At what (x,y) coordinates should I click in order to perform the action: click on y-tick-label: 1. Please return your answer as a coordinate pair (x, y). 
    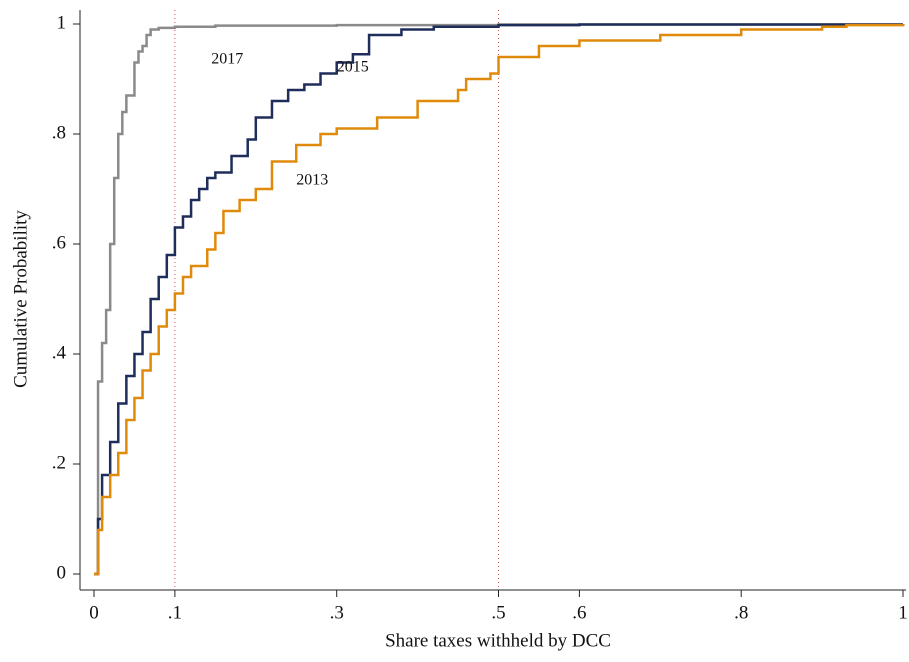
    Looking at the image, I should click on (62, 22).